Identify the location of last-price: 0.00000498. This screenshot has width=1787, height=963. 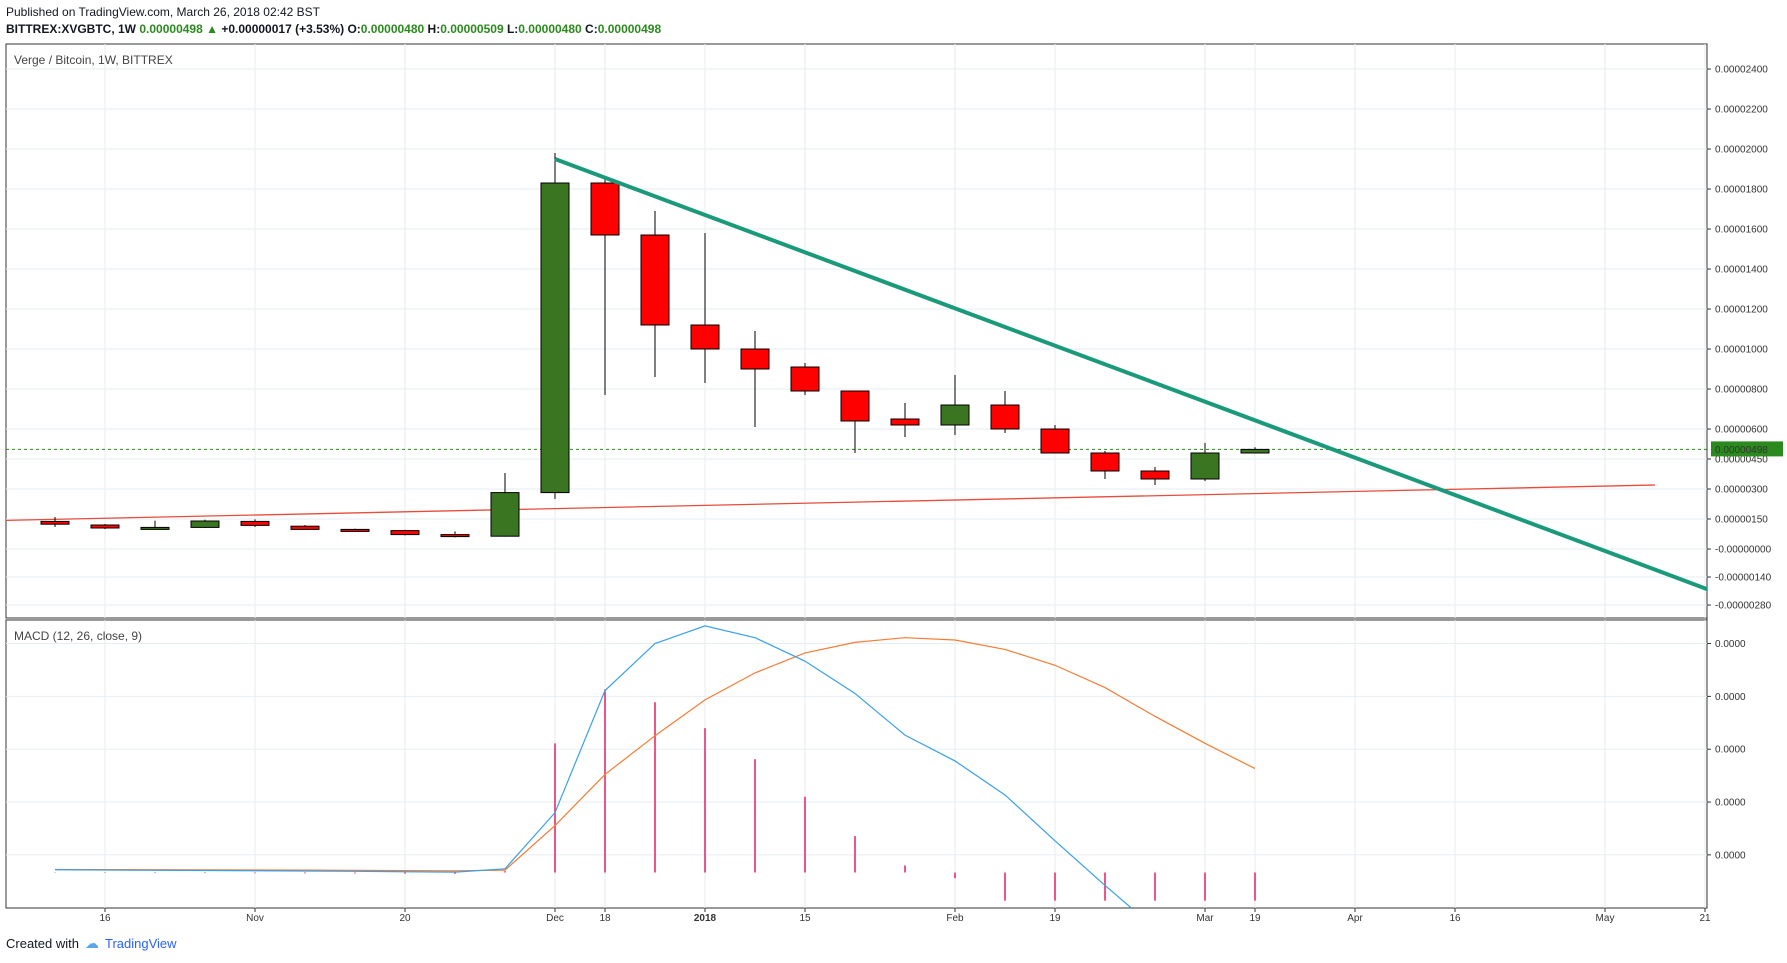
(171, 29).